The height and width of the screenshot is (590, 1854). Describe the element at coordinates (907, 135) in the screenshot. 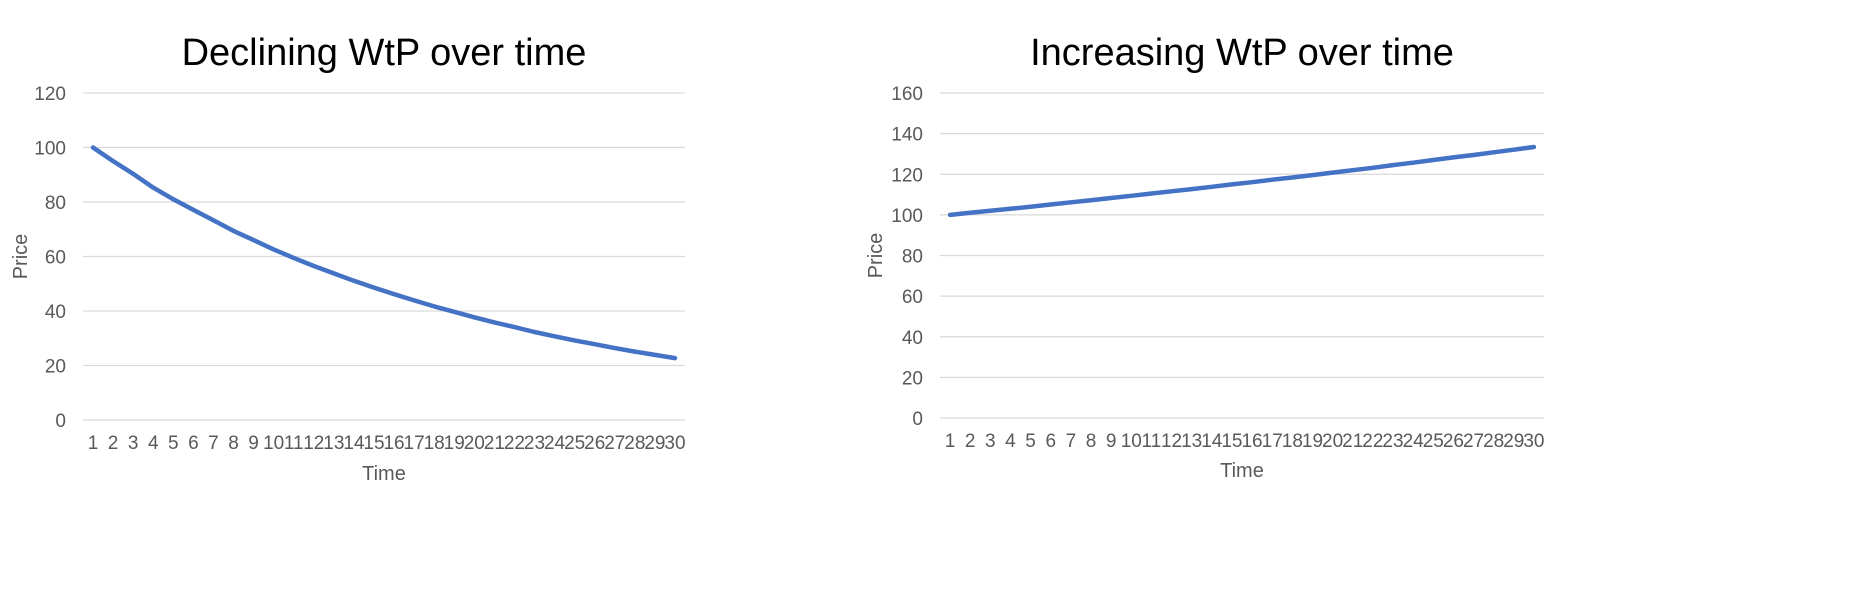

I see `y-tick-label: 140` at that location.